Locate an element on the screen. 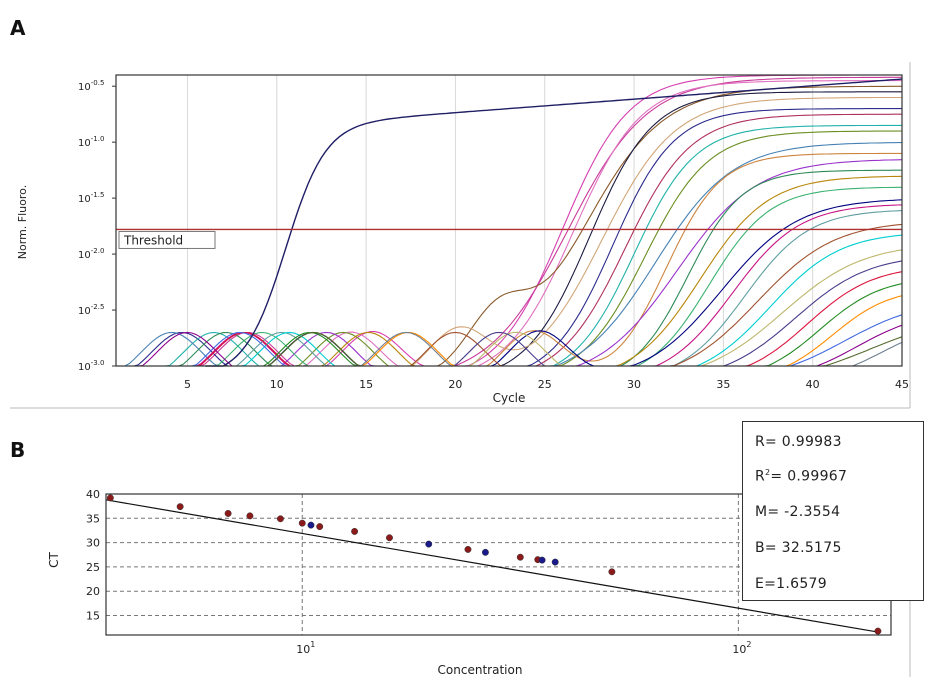  a-y-tick-label: 10-2.0 is located at coordinates (91, 254).